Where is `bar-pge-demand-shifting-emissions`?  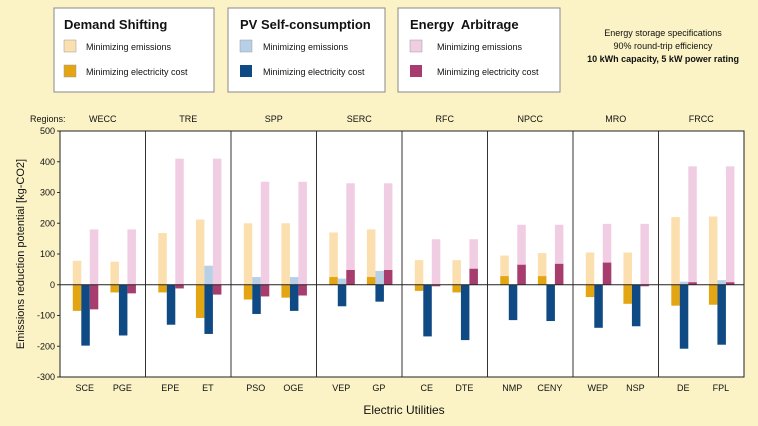
bar-pge-demand-shifting-emissions is located at coordinates (114, 273).